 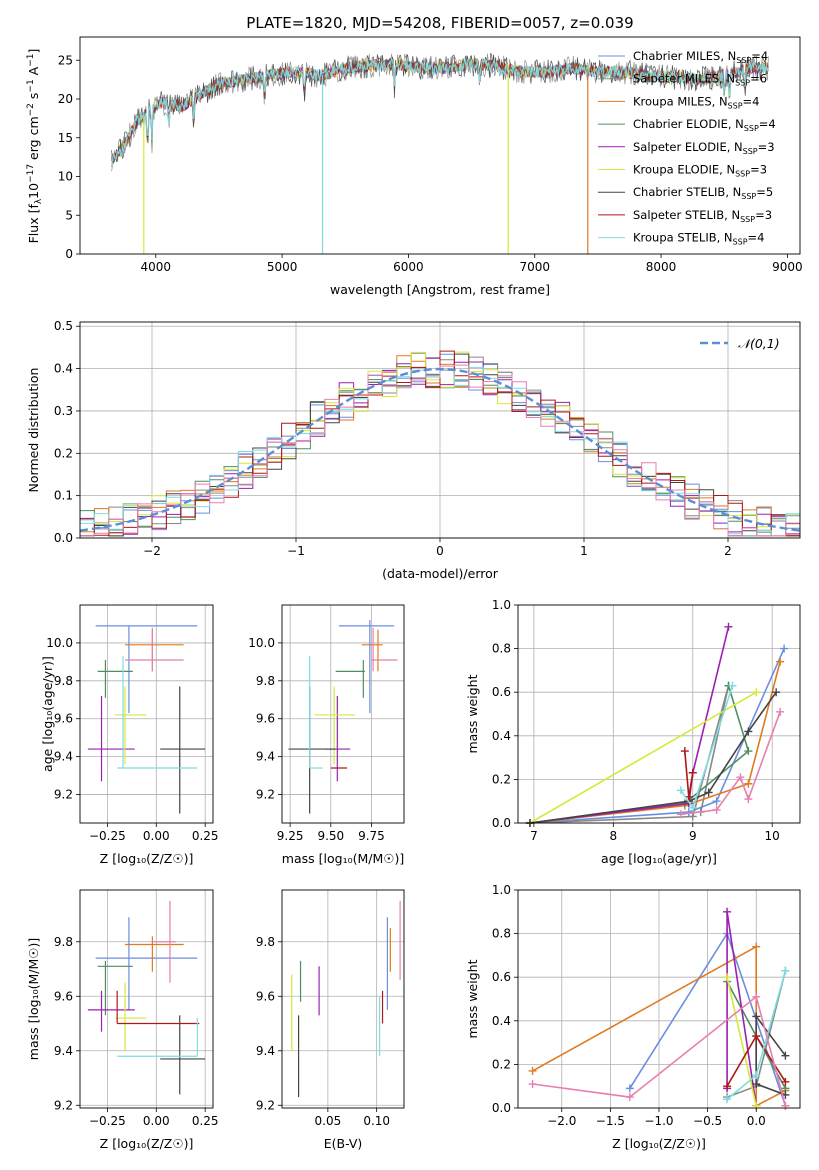 I want to click on x-tick-label: 7000, so click(x=534, y=267).